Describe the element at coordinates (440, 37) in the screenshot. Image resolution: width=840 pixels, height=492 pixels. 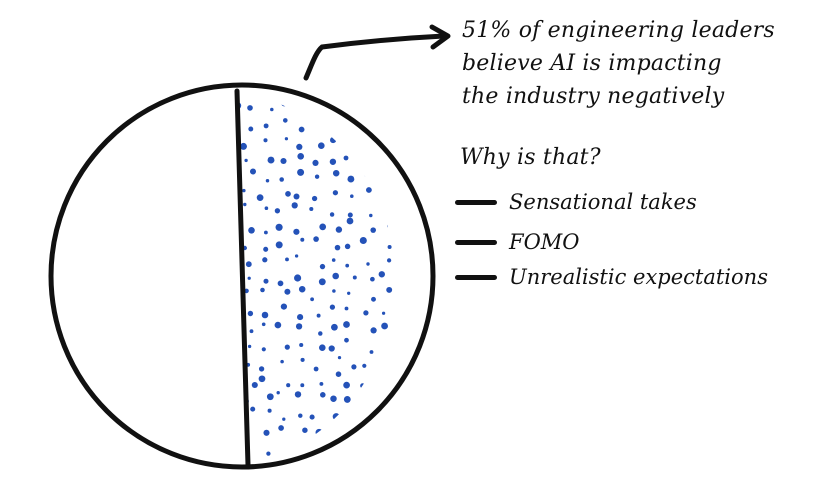
I see `arrow-head-icon` at that location.